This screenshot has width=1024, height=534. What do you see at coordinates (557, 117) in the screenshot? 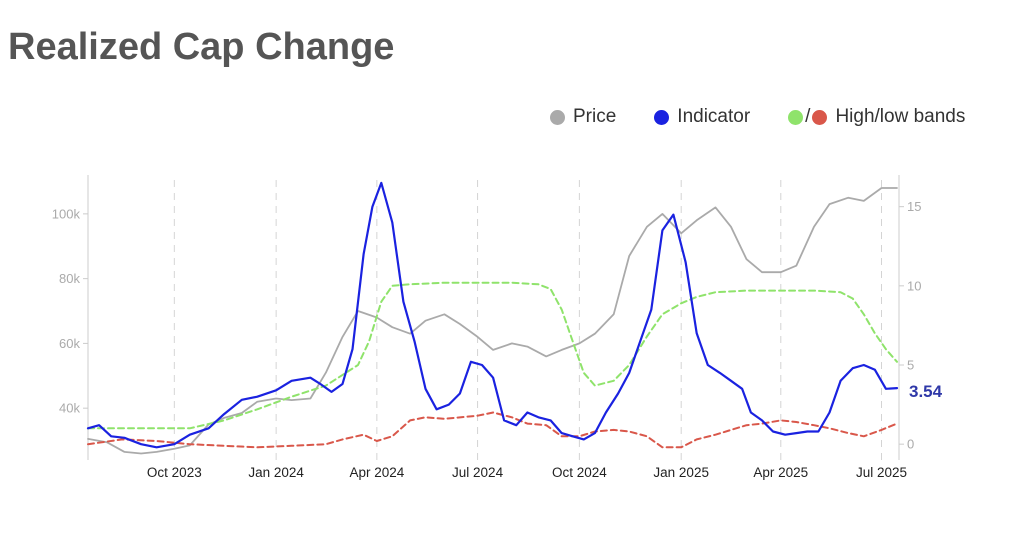
I see `price-dot-icon` at bounding box center [557, 117].